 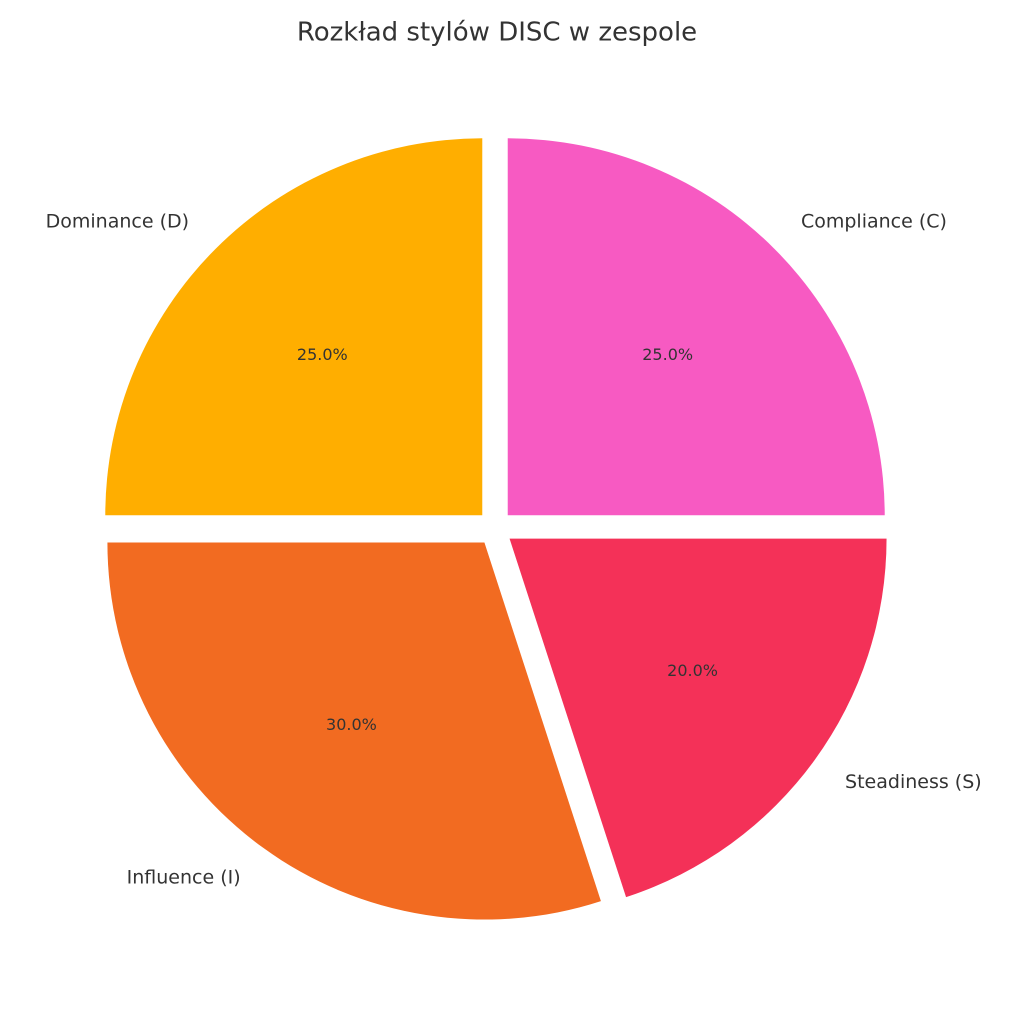 What do you see at coordinates (184, 878) in the screenshot?
I see `slice-label: Influence (I)` at bounding box center [184, 878].